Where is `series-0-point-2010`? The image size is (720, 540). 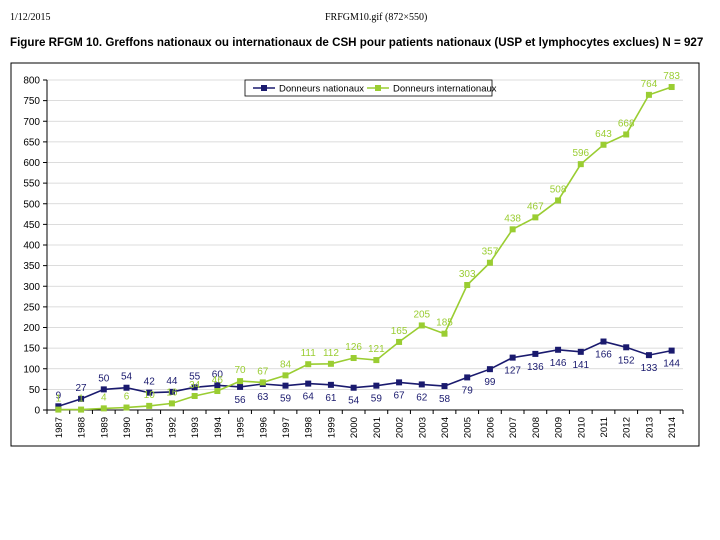
series-0-point-2010 is located at coordinates (580, 351).